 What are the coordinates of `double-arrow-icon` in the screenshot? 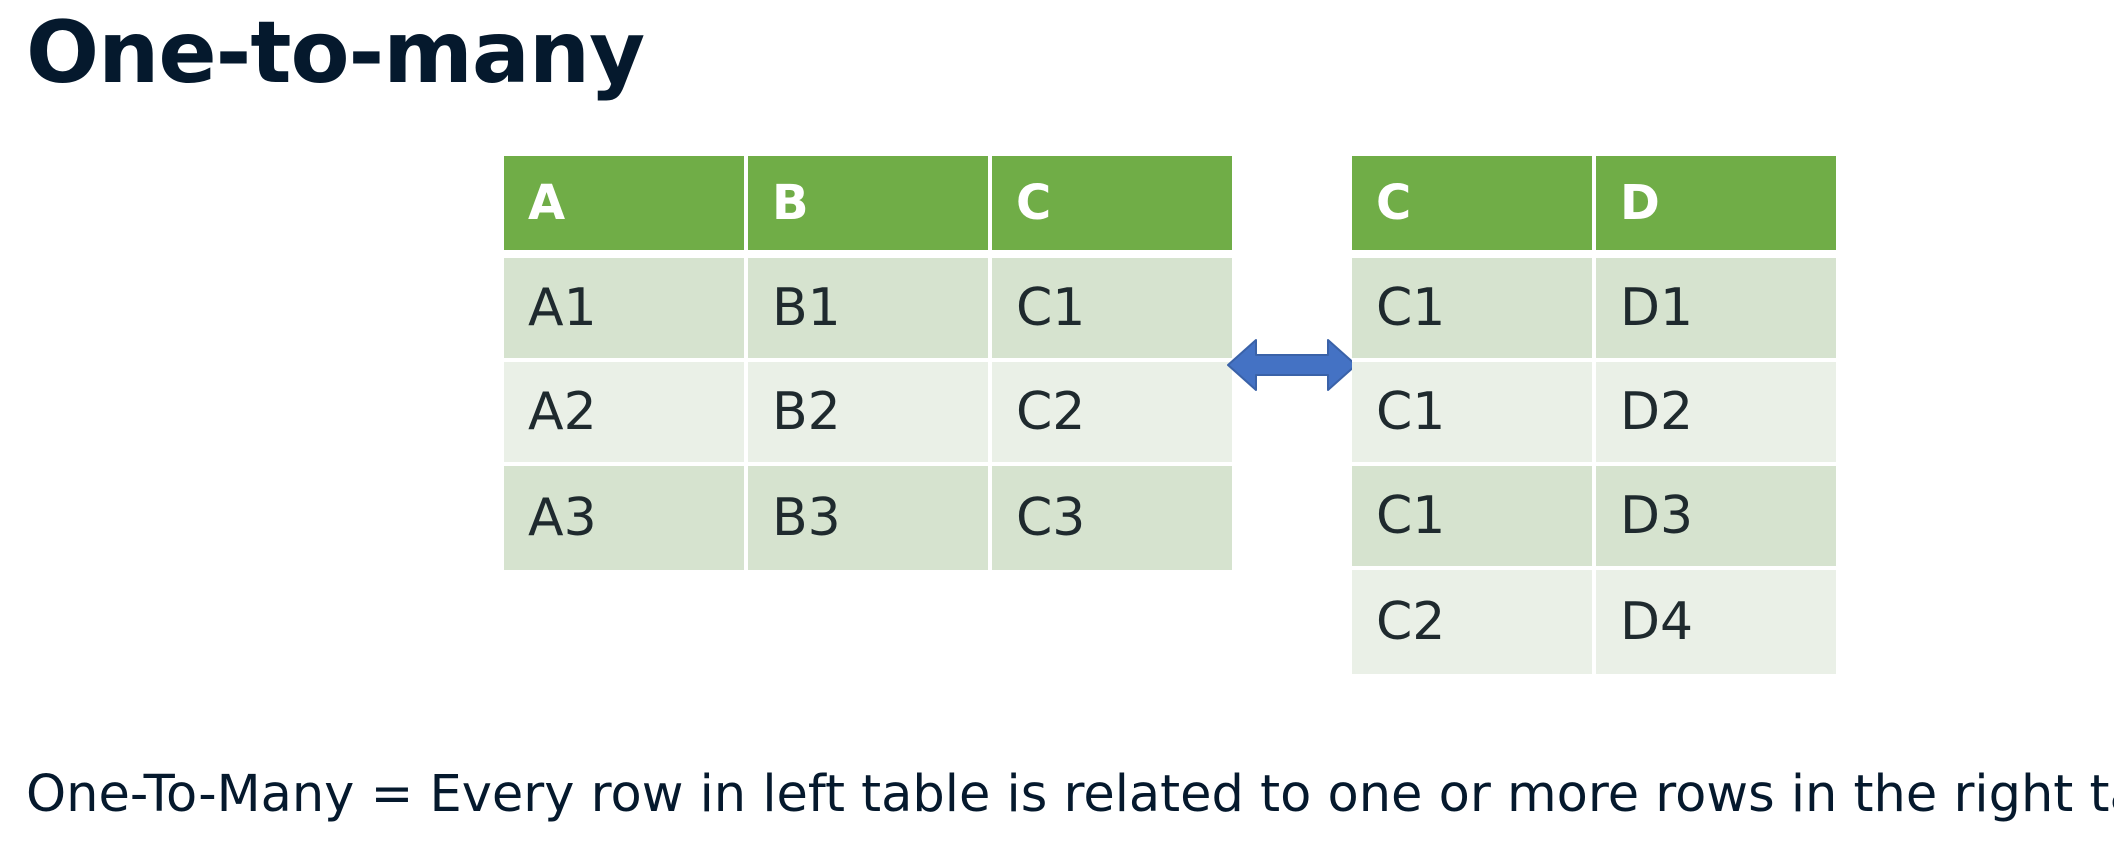 It's located at (1292, 365).